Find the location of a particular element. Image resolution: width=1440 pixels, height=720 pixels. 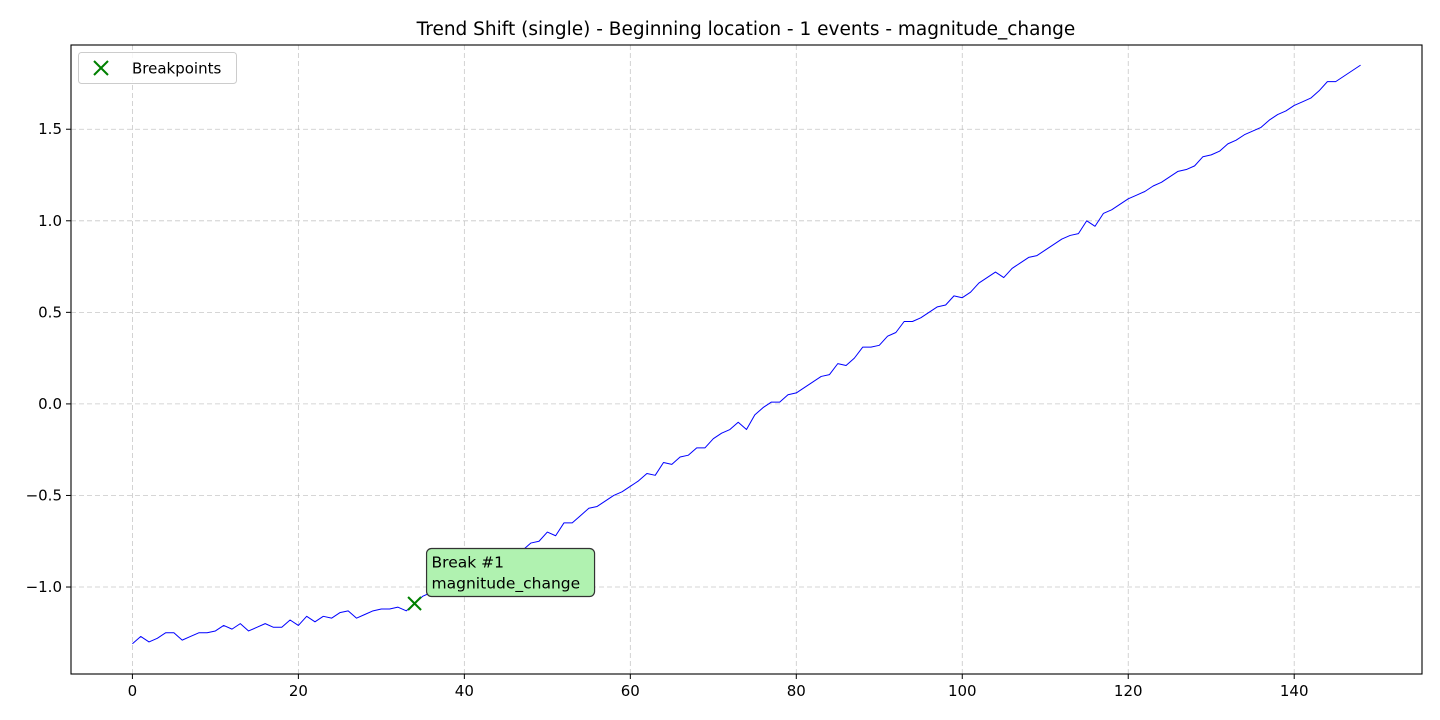

y-tick-label: −1.0 is located at coordinates (44, 587).